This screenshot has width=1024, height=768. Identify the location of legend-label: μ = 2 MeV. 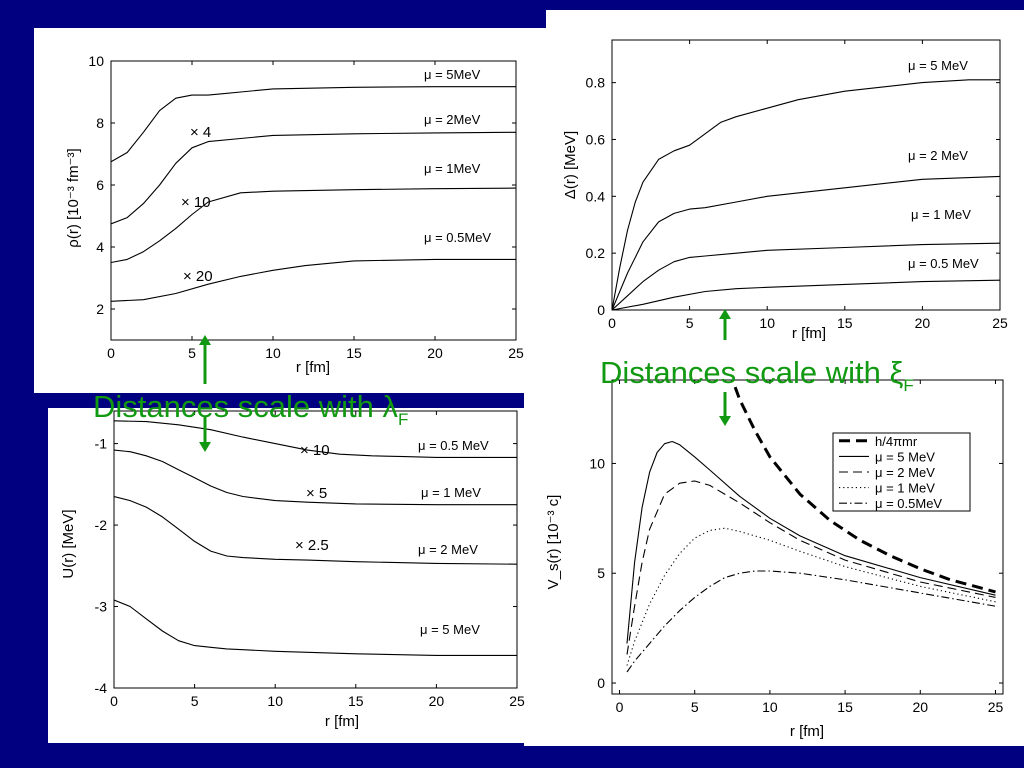
(905, 472).